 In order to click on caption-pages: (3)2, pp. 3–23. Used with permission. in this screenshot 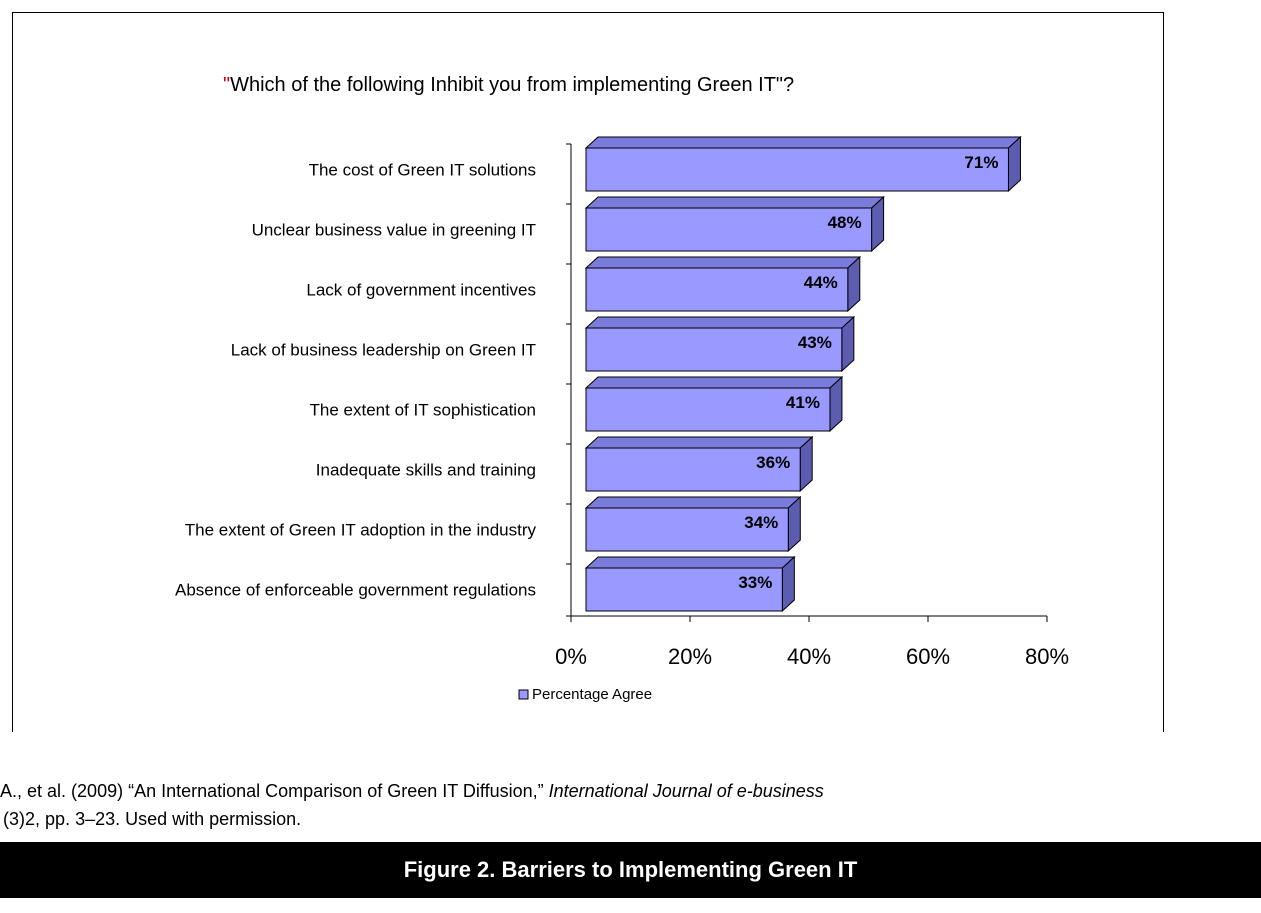, I will do `click(151, 819)`.